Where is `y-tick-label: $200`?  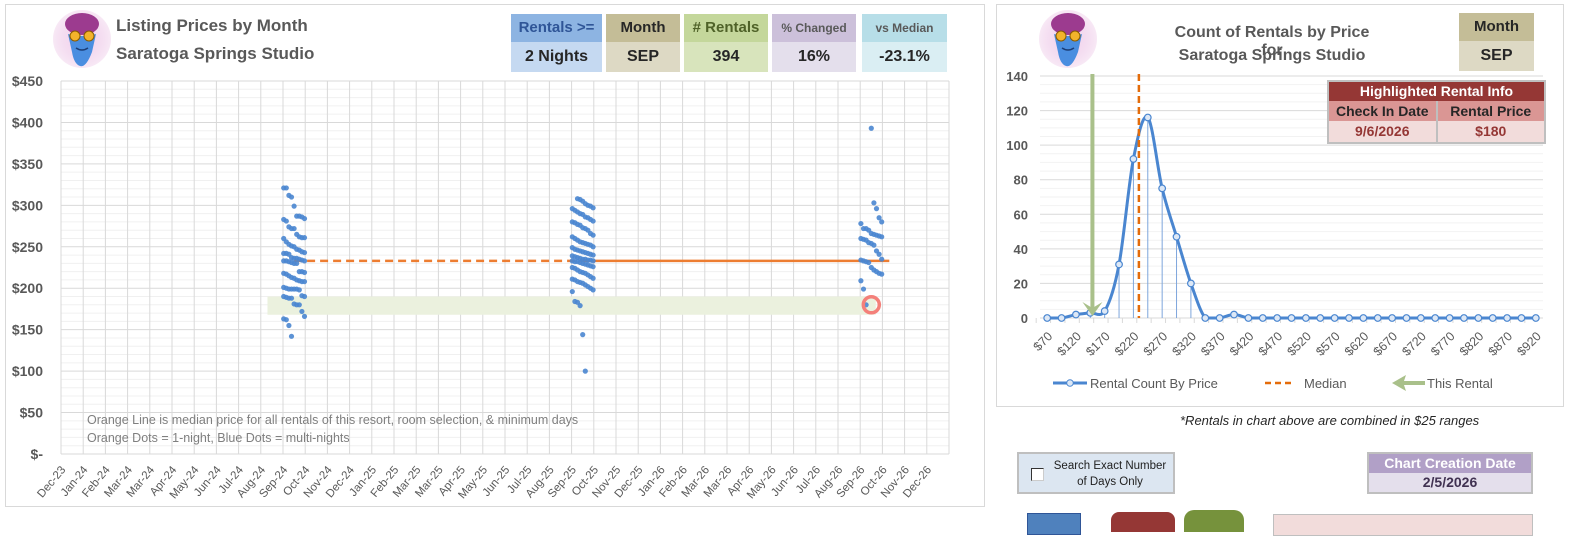 y-tick-label: $200 is located at coordinates (27, 288).